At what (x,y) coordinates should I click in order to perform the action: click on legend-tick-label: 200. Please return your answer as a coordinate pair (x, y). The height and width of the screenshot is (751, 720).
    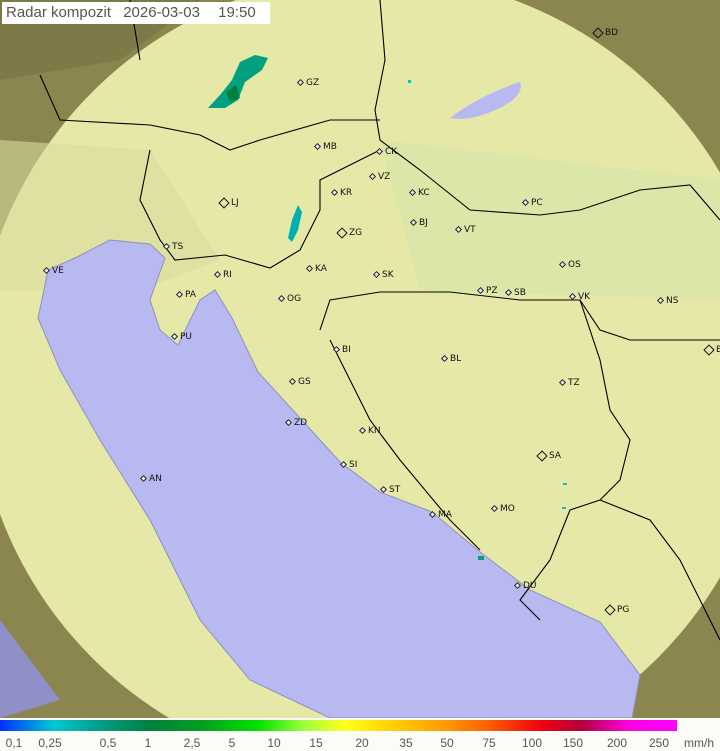
    Looking at the image, I should click on (617, 743).